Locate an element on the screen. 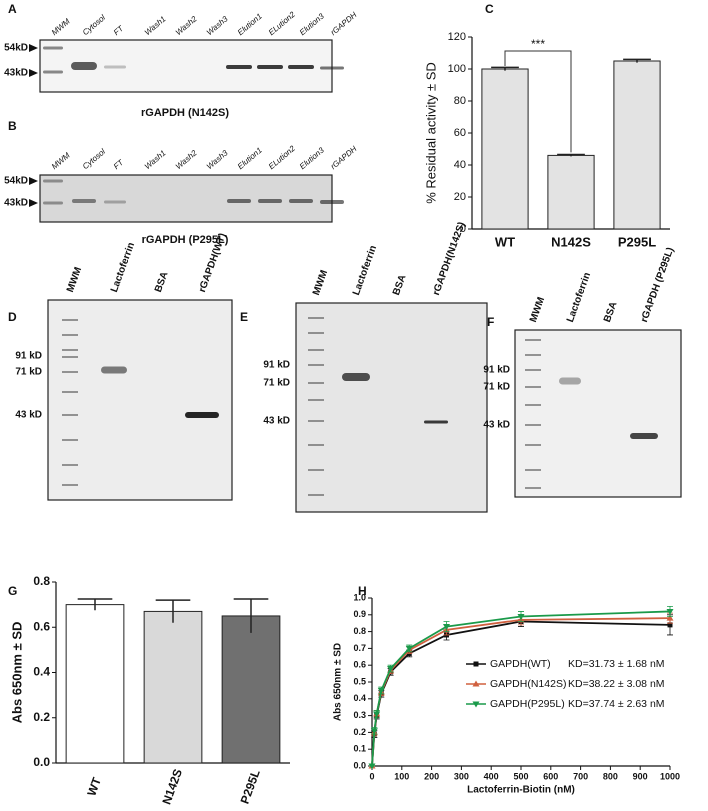 This screenshot has height=811, width=708. y-axis-label: Abs 650nm ± SD is located at coordinates (16, 673).